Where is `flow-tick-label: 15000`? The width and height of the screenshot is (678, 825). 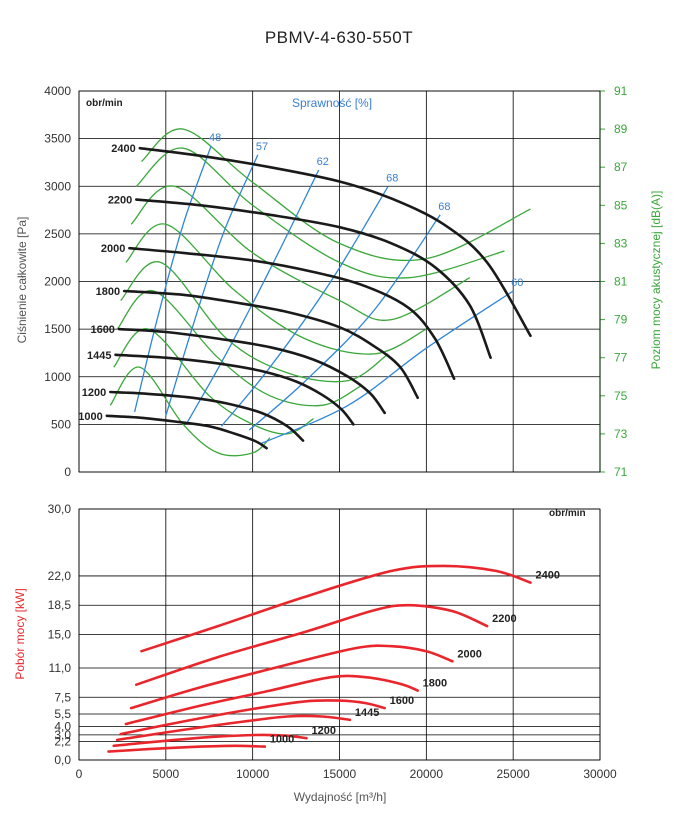 flow-tick-label: 15000 is located at coordinates (340, 774).